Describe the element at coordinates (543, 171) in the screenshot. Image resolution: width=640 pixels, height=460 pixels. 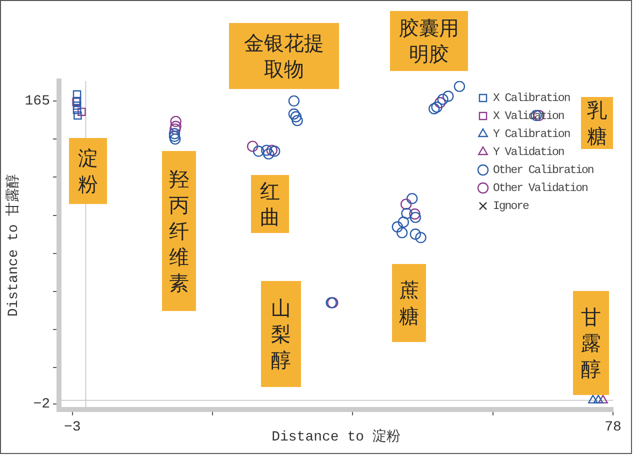
I see `legend-label: Other Calibration` at that location.